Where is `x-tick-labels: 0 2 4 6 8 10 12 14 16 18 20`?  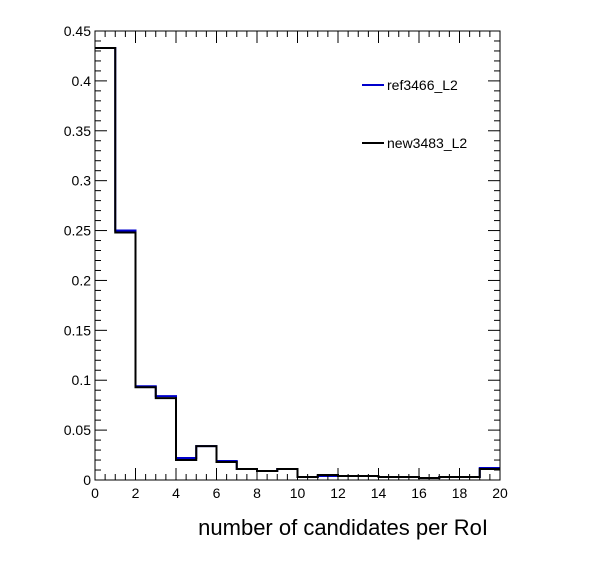 x-tick-labels: 0 2 4 6 8 10 12 14 16 18 20 is located at coordinates (299, 493).